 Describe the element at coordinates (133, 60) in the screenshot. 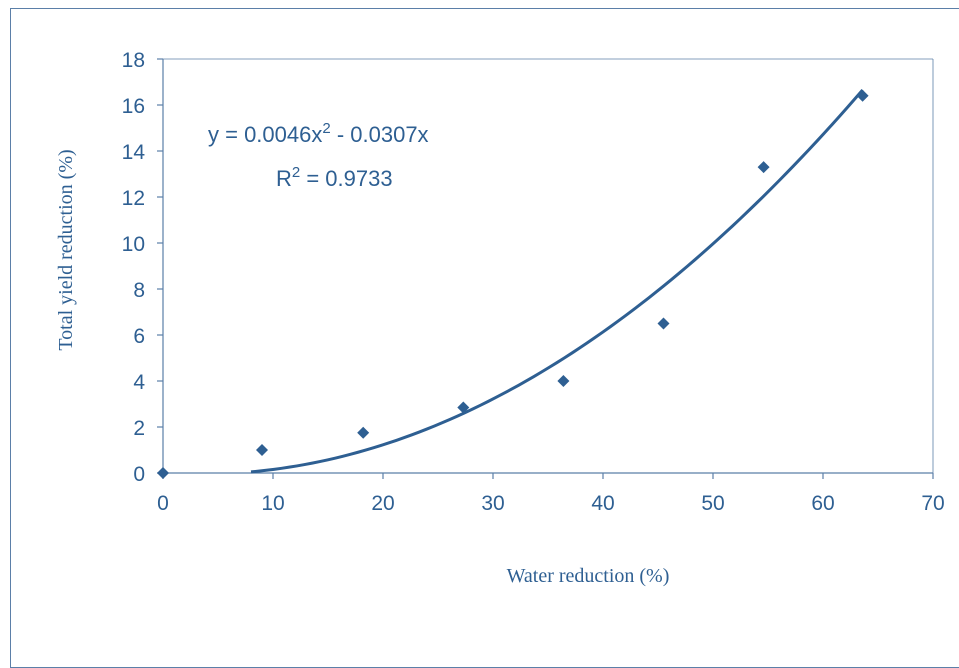

I see `y-tick-label: 18` at that location.